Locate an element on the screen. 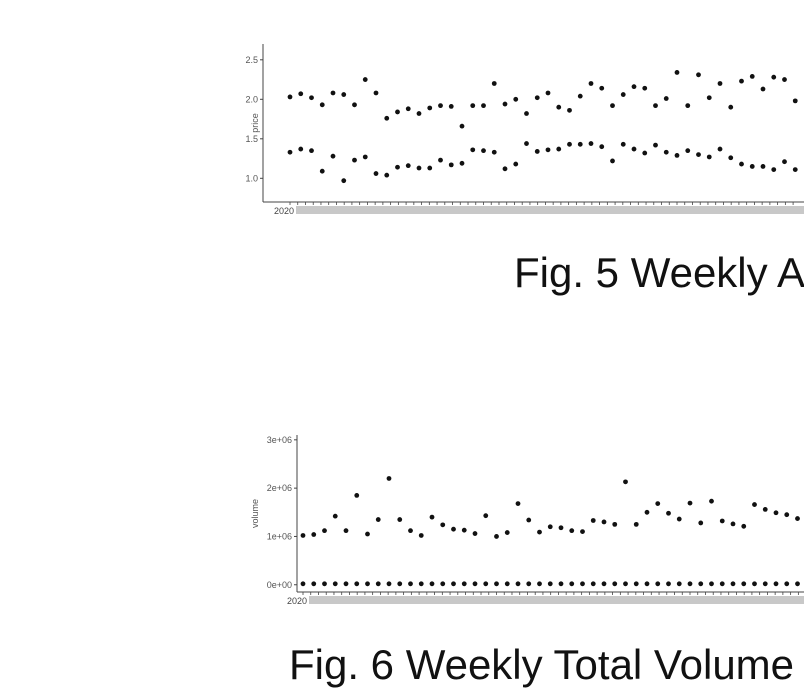 This screenshot has height=698, width=804. y-tick-label: 1.5 is located at coordinates (251, 139).